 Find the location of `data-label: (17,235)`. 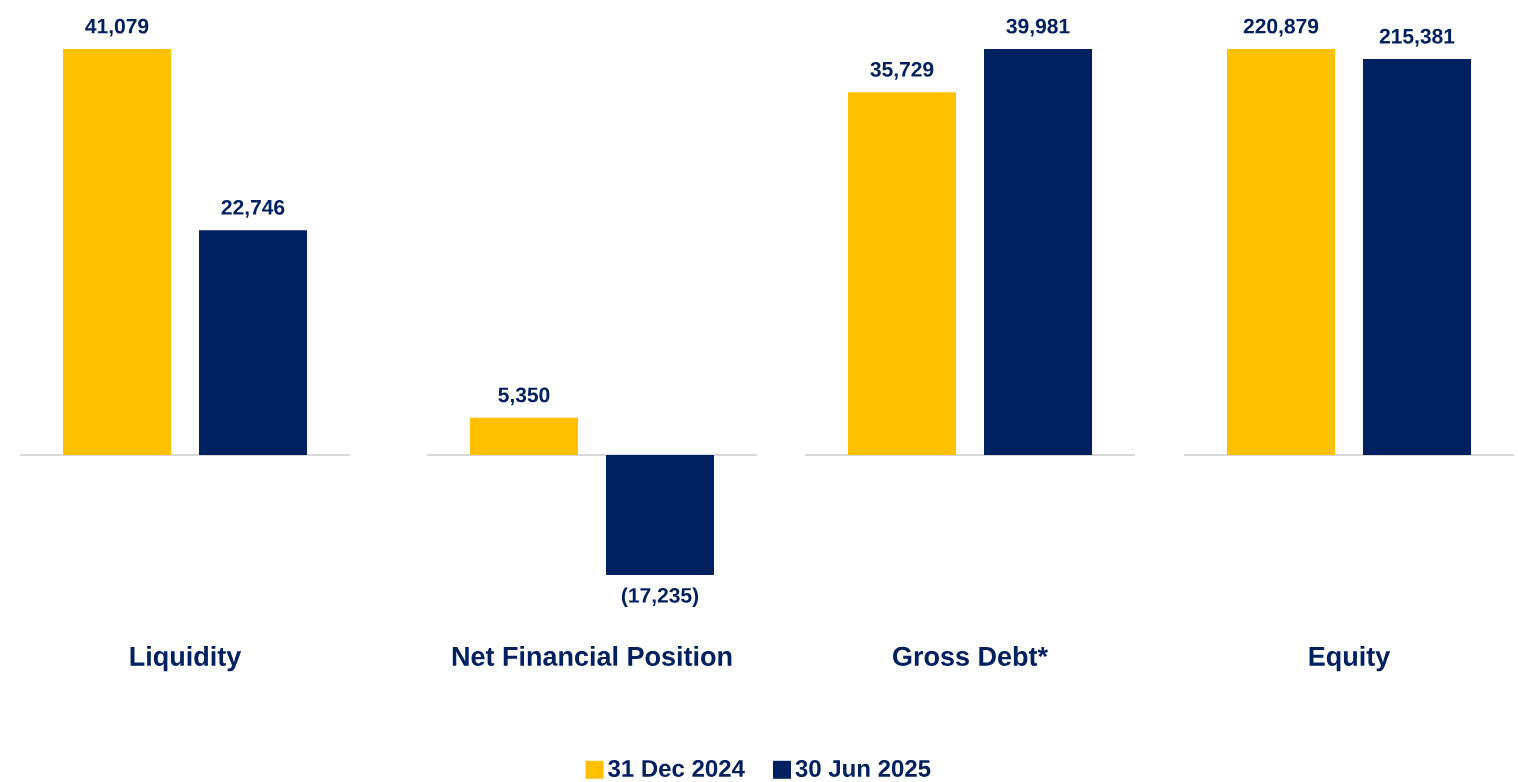

data-label: (17,235) is located at coordinates (660, 597).